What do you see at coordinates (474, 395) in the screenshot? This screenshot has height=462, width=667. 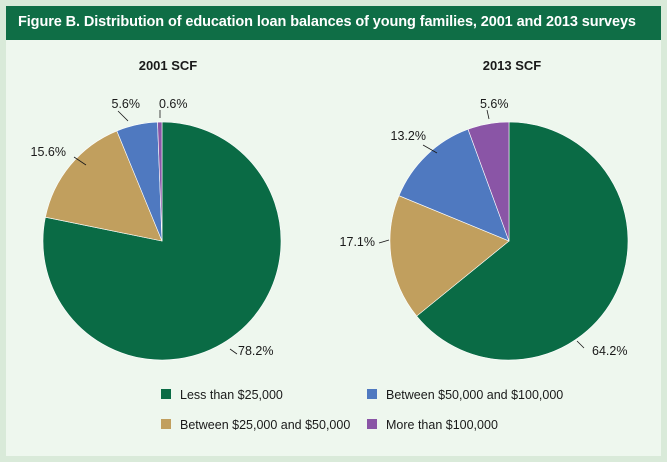 I see `legend-label: Between $50,000 and $100,000` at bounding box center [474, 395].